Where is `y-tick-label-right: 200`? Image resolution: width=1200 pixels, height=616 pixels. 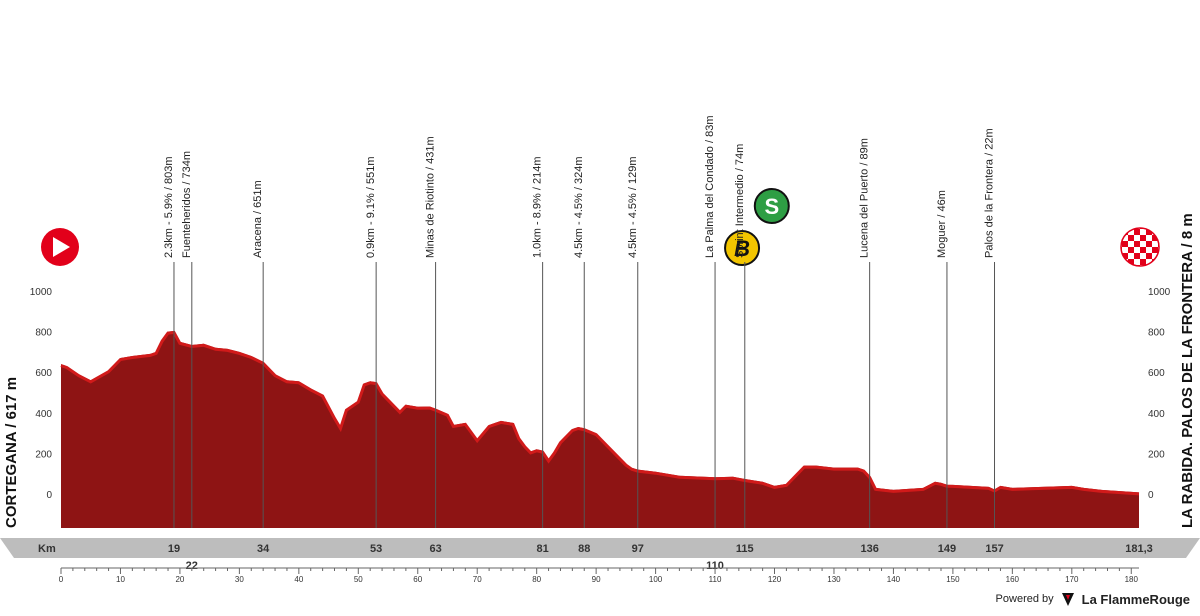
y-tick-label-right: 200 is located at coordinates (1156, 454).